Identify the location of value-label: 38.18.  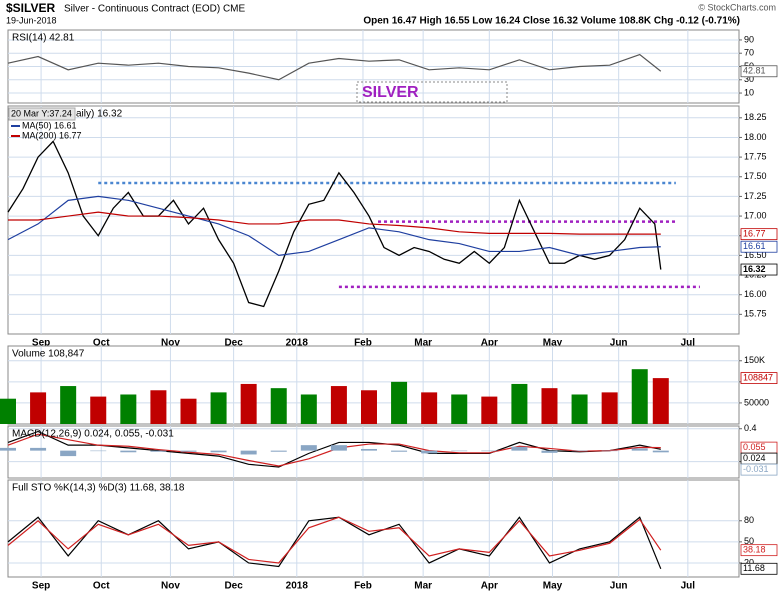
(754, 550).